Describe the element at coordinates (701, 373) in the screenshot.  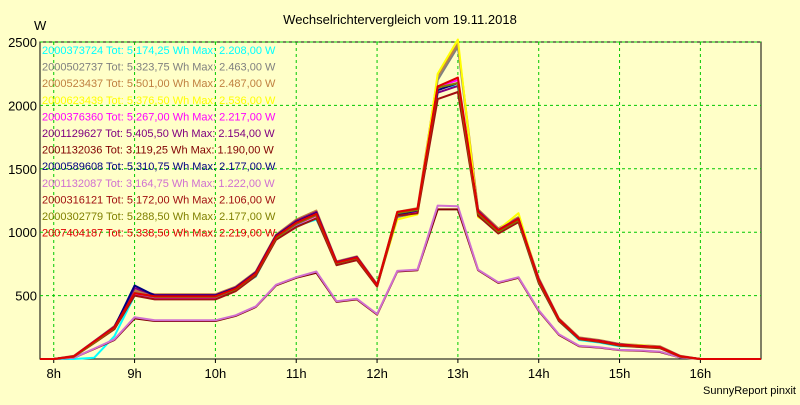
I see `x-tick-label: 16h` at that location.